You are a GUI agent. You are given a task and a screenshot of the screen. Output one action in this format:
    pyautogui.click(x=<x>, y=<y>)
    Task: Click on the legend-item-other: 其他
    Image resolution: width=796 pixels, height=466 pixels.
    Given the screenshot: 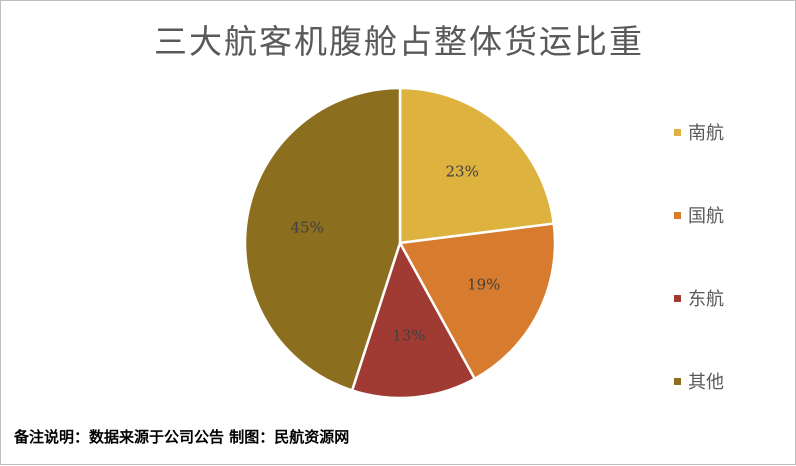 What is the action you would take?
    pyautogui.click(x=699, y=381)
    